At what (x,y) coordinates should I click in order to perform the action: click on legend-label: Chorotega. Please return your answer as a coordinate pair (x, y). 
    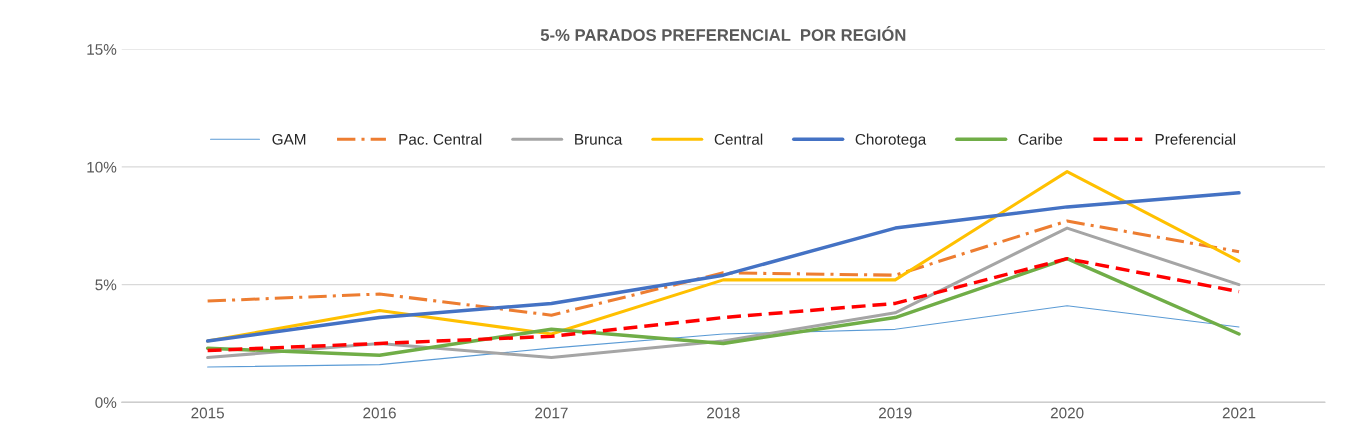
    Looking at the image, I should click on (891, 140).